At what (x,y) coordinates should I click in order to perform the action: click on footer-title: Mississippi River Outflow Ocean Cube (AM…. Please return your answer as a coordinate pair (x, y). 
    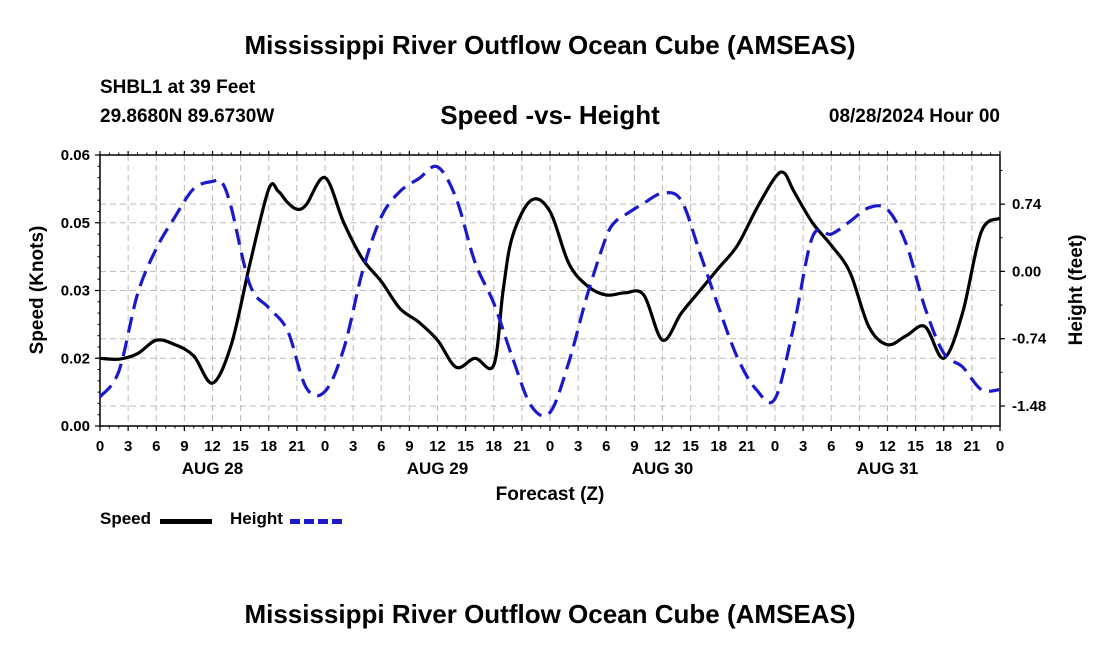
    Looking at the image, I should click on (550, 614).